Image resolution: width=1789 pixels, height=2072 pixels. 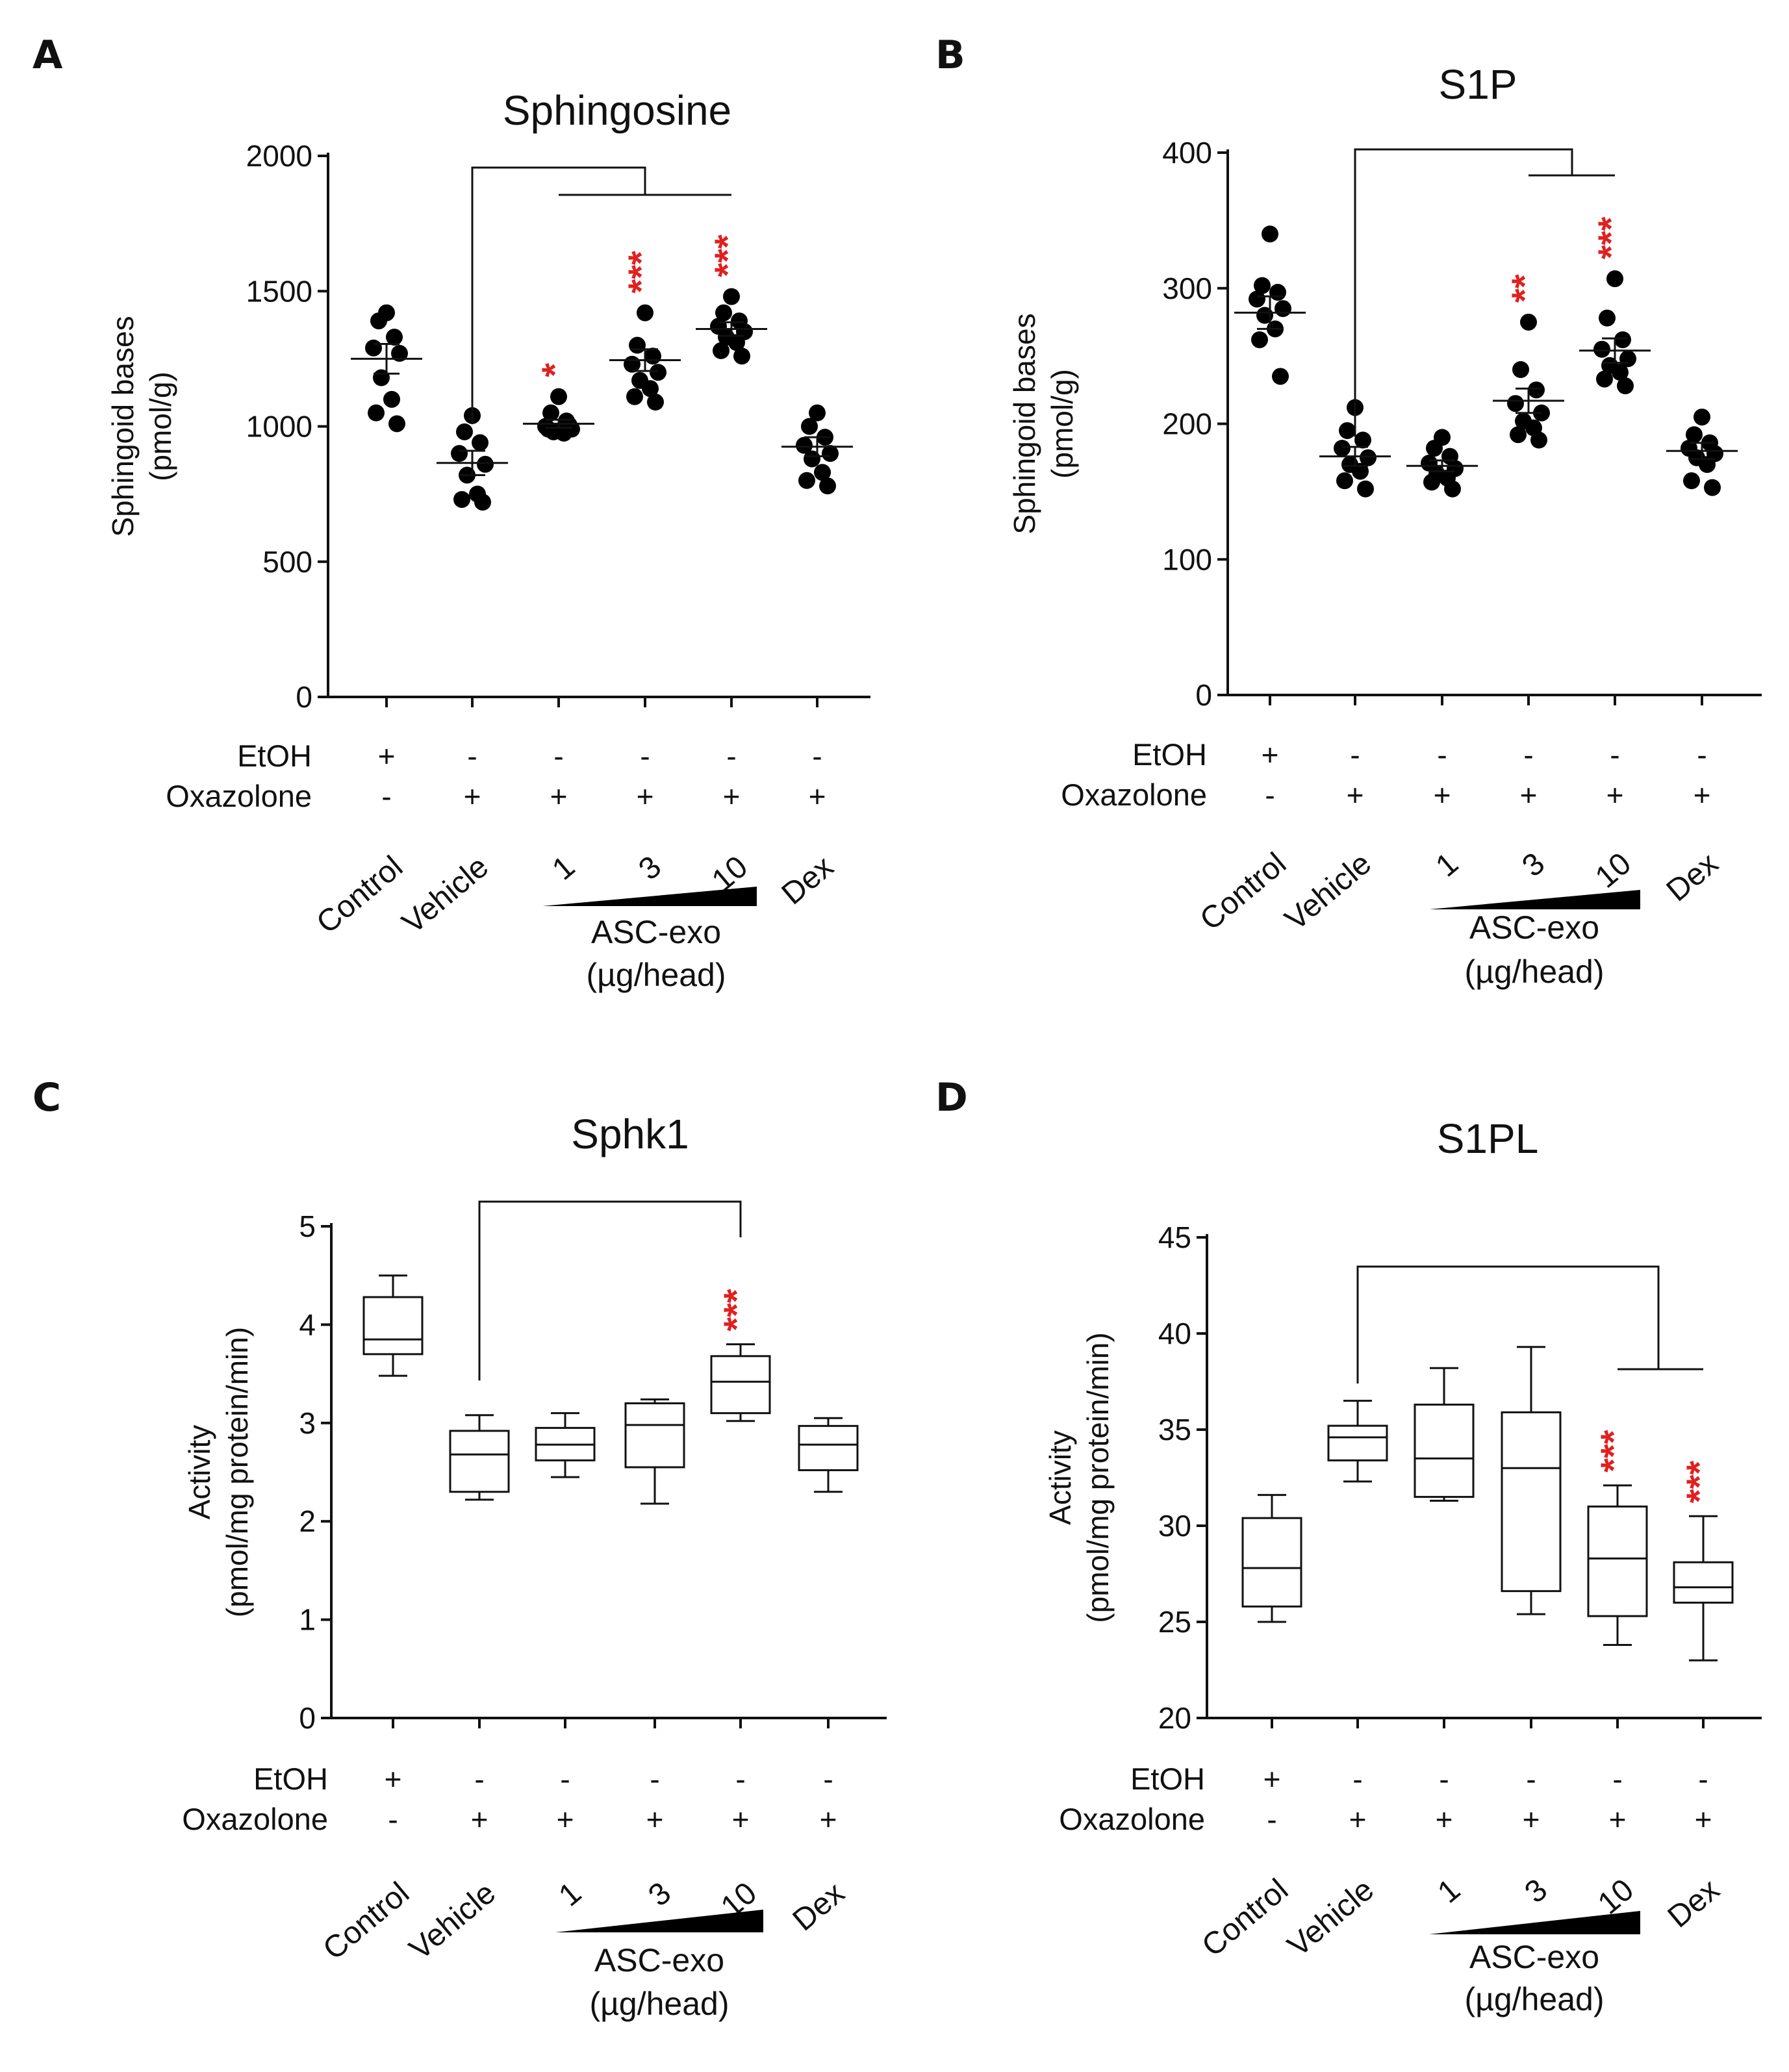 I want to click on y-tick-label: 1000, so click(x=279, y=427).